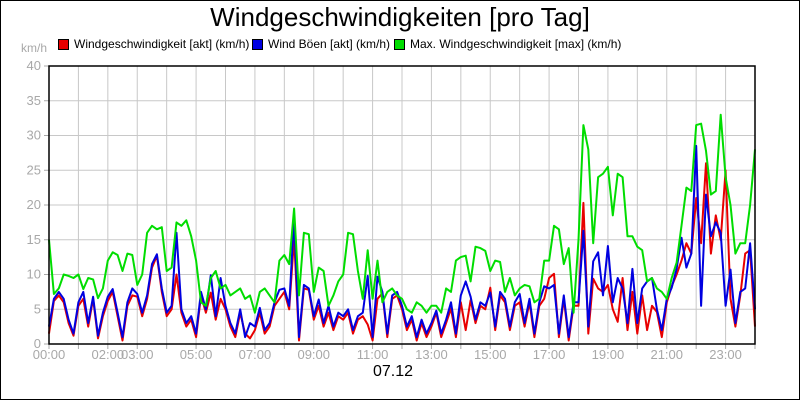 Image resolution: width=800 pixels, height=400 pixels. I want to click on legend-item-max-windgeschwindigkeit: Max. Windgeschwindigkeit [max] (km/h), so click(507, 44).